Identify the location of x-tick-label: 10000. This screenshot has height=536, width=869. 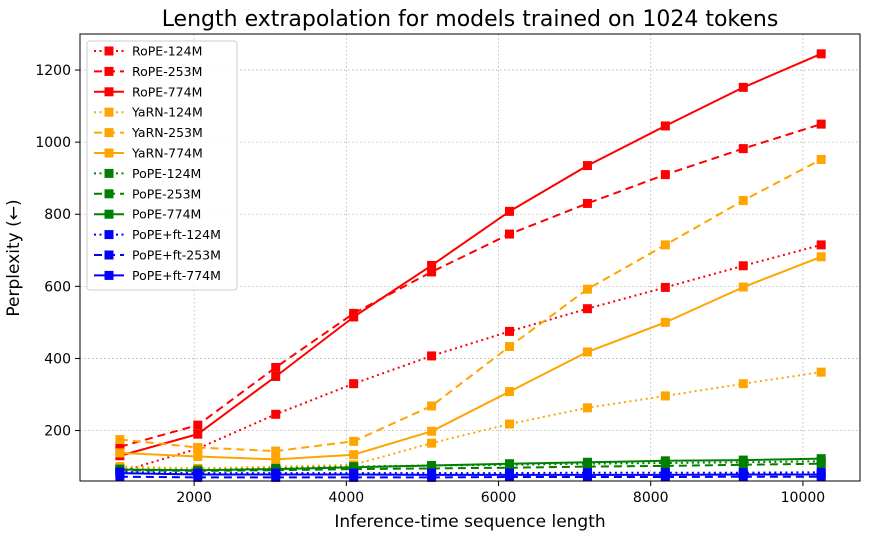
(803, 498).